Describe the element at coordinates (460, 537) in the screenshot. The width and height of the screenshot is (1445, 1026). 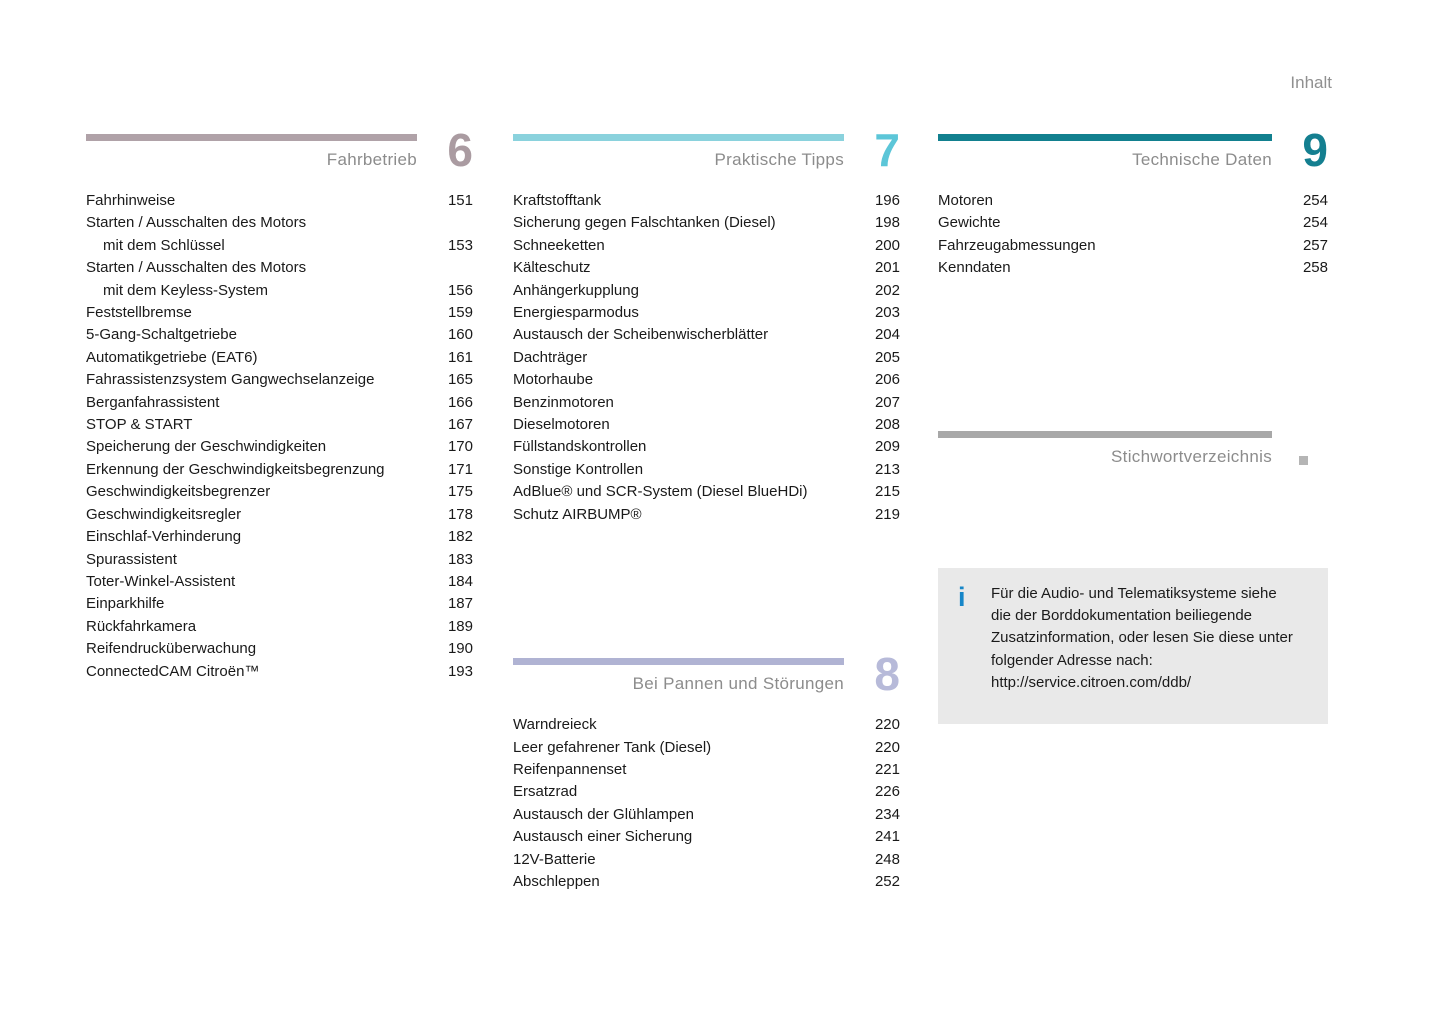
I see `toc-item-page: 182` at that location.